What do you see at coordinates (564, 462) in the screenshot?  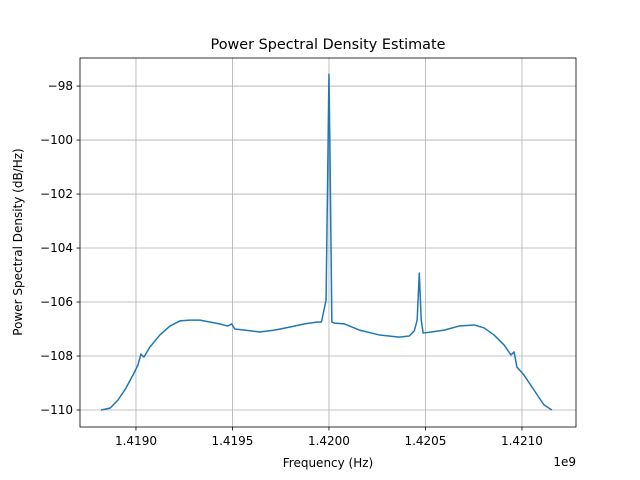 I see `x-offset-text: 1e9` at bounding box center [564, 462].